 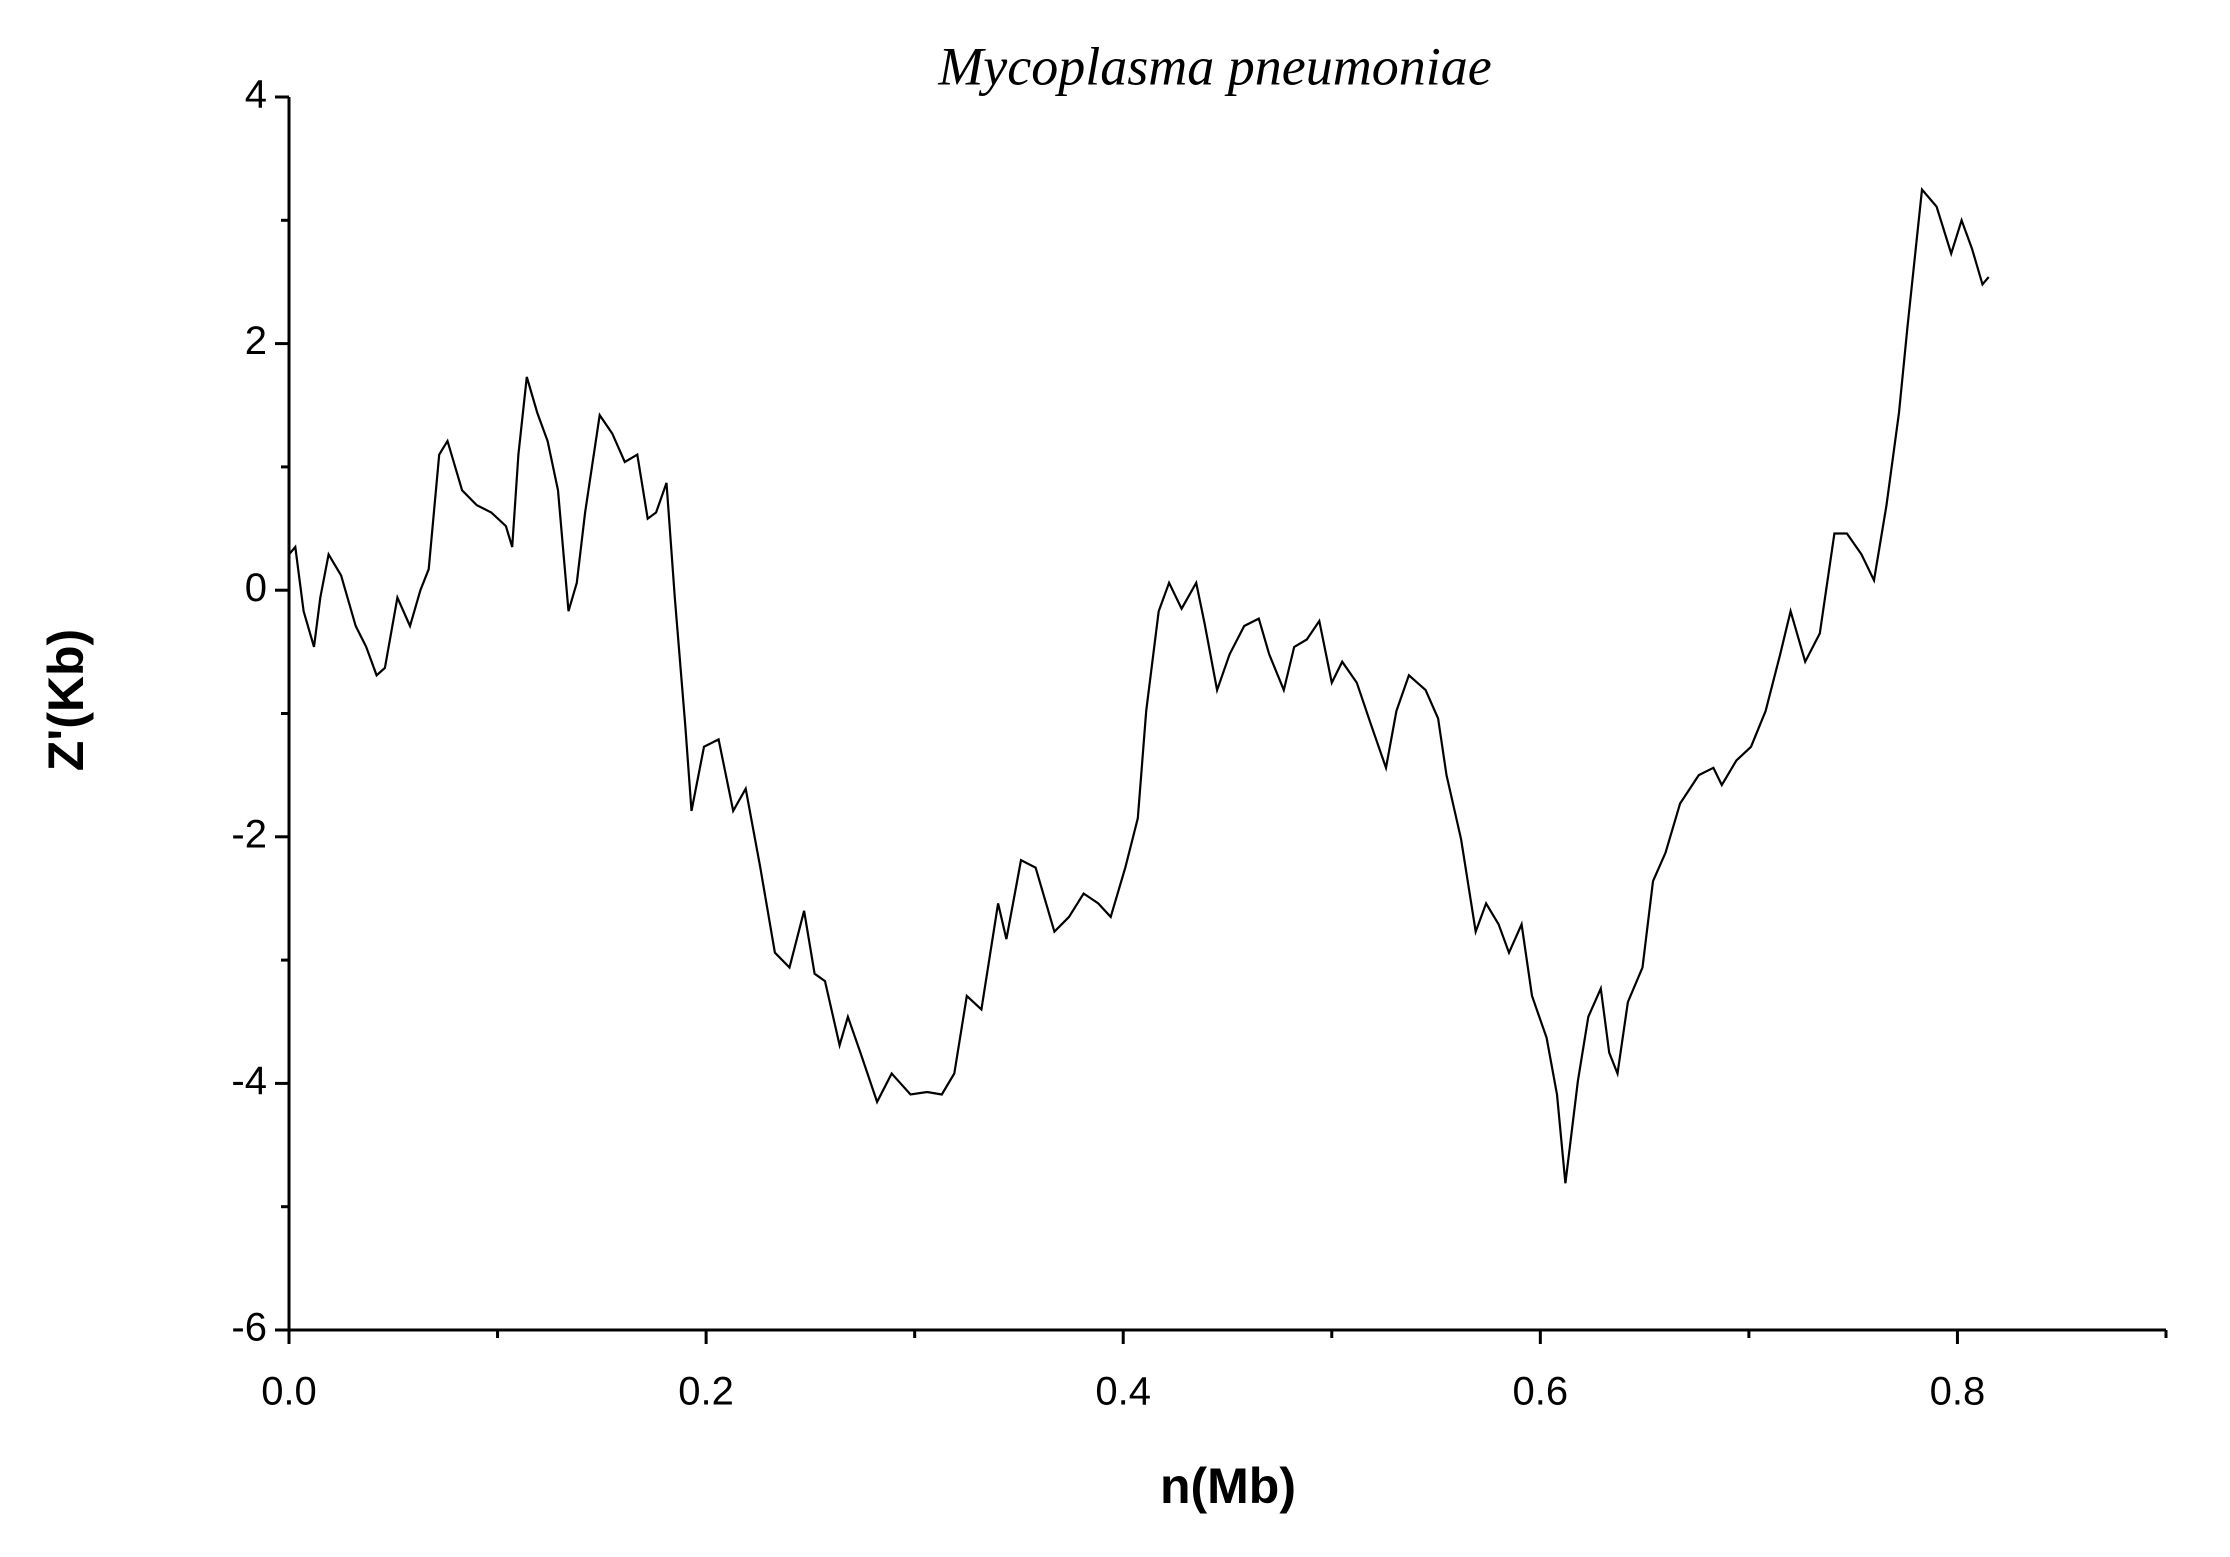 I want to click on x-tick-label: 0.4, so click(x=1123, y=1392).